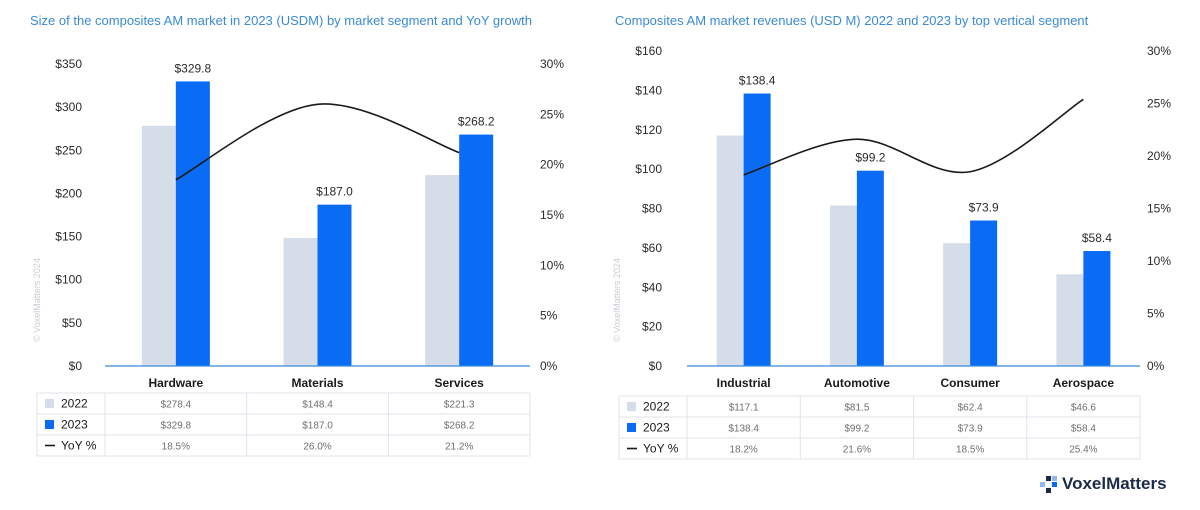 The width and height of the screenshot is (1200, 510). Describe the element at coordinates (1083, 429) in the screenshot. I see `table-cell: $58.4` at that location.